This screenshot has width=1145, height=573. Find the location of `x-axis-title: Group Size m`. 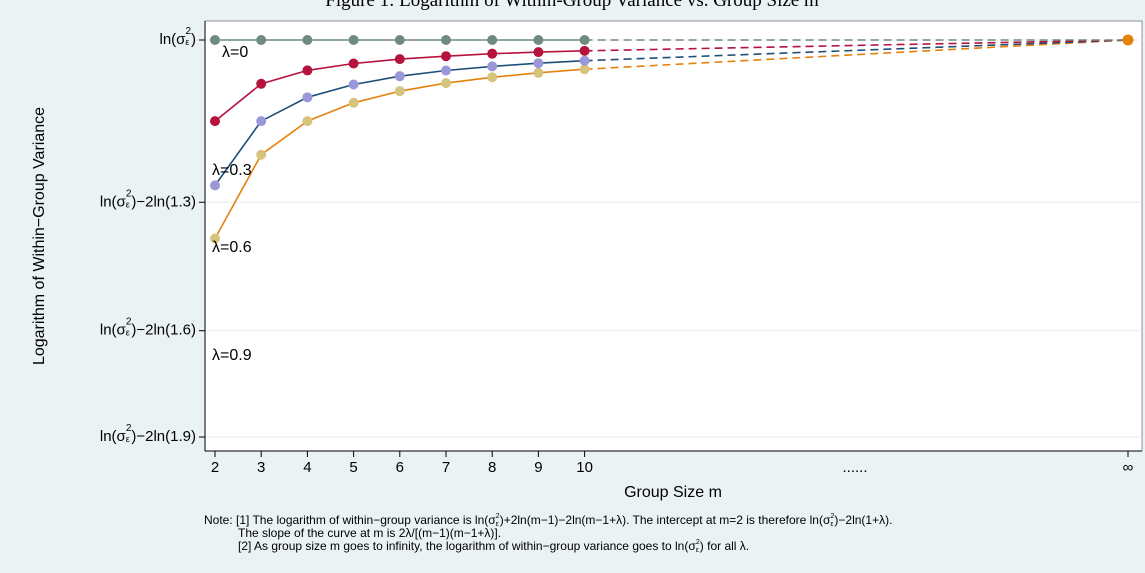

x-axis-title: Group Size m is located at coordinates (673, 492).